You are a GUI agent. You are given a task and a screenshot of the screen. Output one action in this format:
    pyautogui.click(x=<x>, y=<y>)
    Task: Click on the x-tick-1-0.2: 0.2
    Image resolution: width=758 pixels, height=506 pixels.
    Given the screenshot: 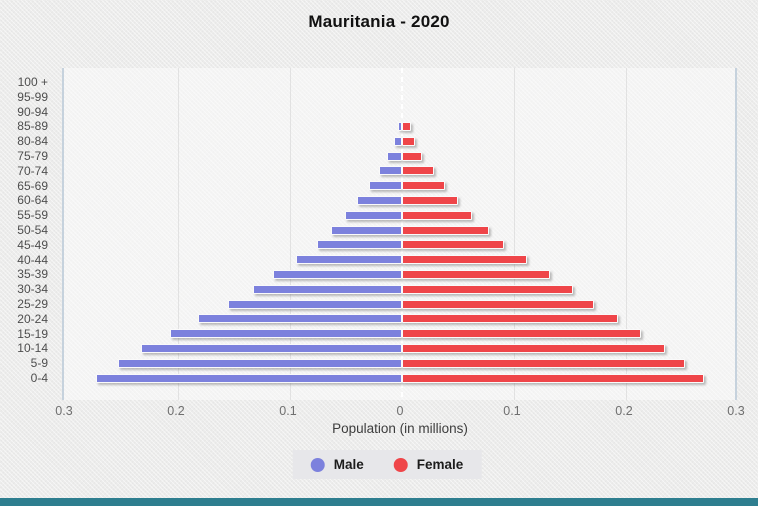 What is the action you would take?
    pyautogui.click(x=176, y=411)
    